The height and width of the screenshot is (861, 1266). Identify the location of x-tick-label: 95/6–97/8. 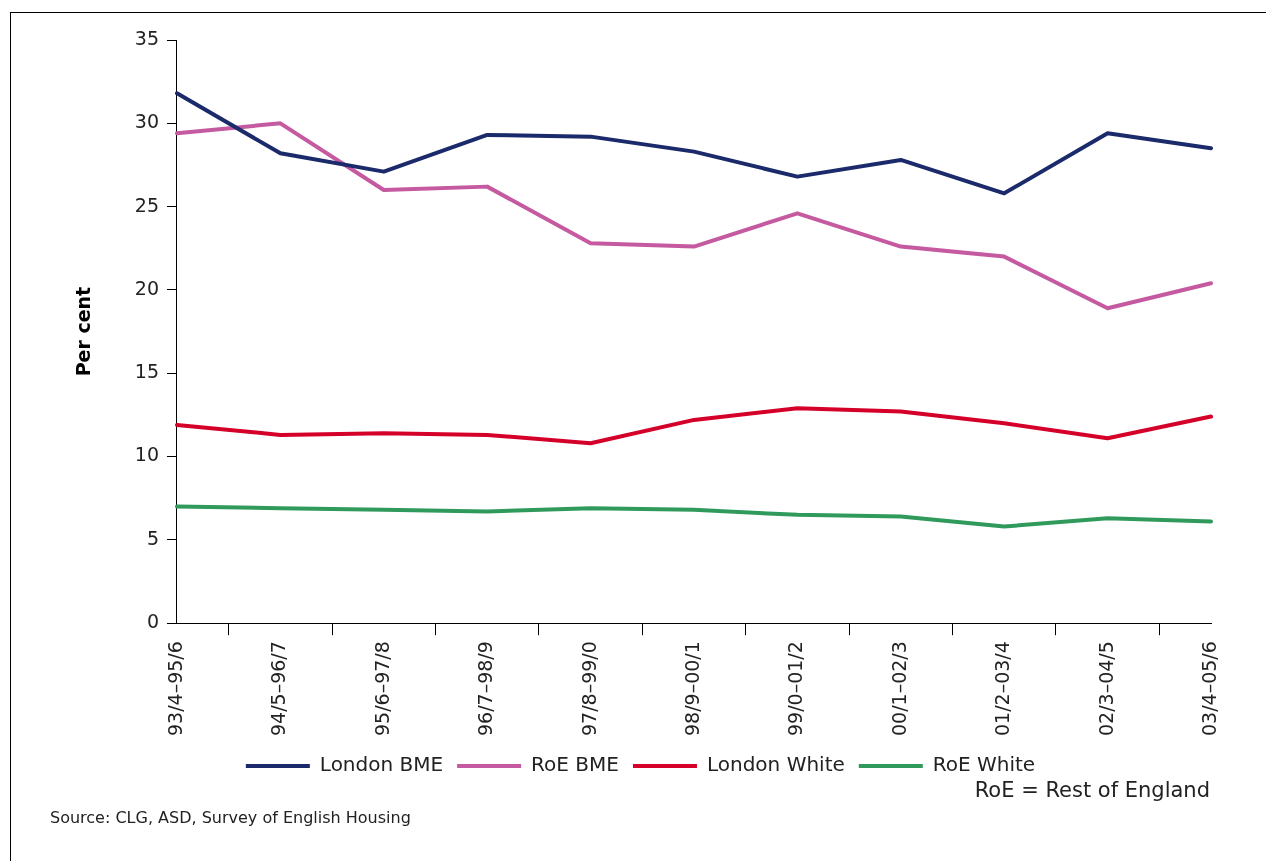
(381, 689).